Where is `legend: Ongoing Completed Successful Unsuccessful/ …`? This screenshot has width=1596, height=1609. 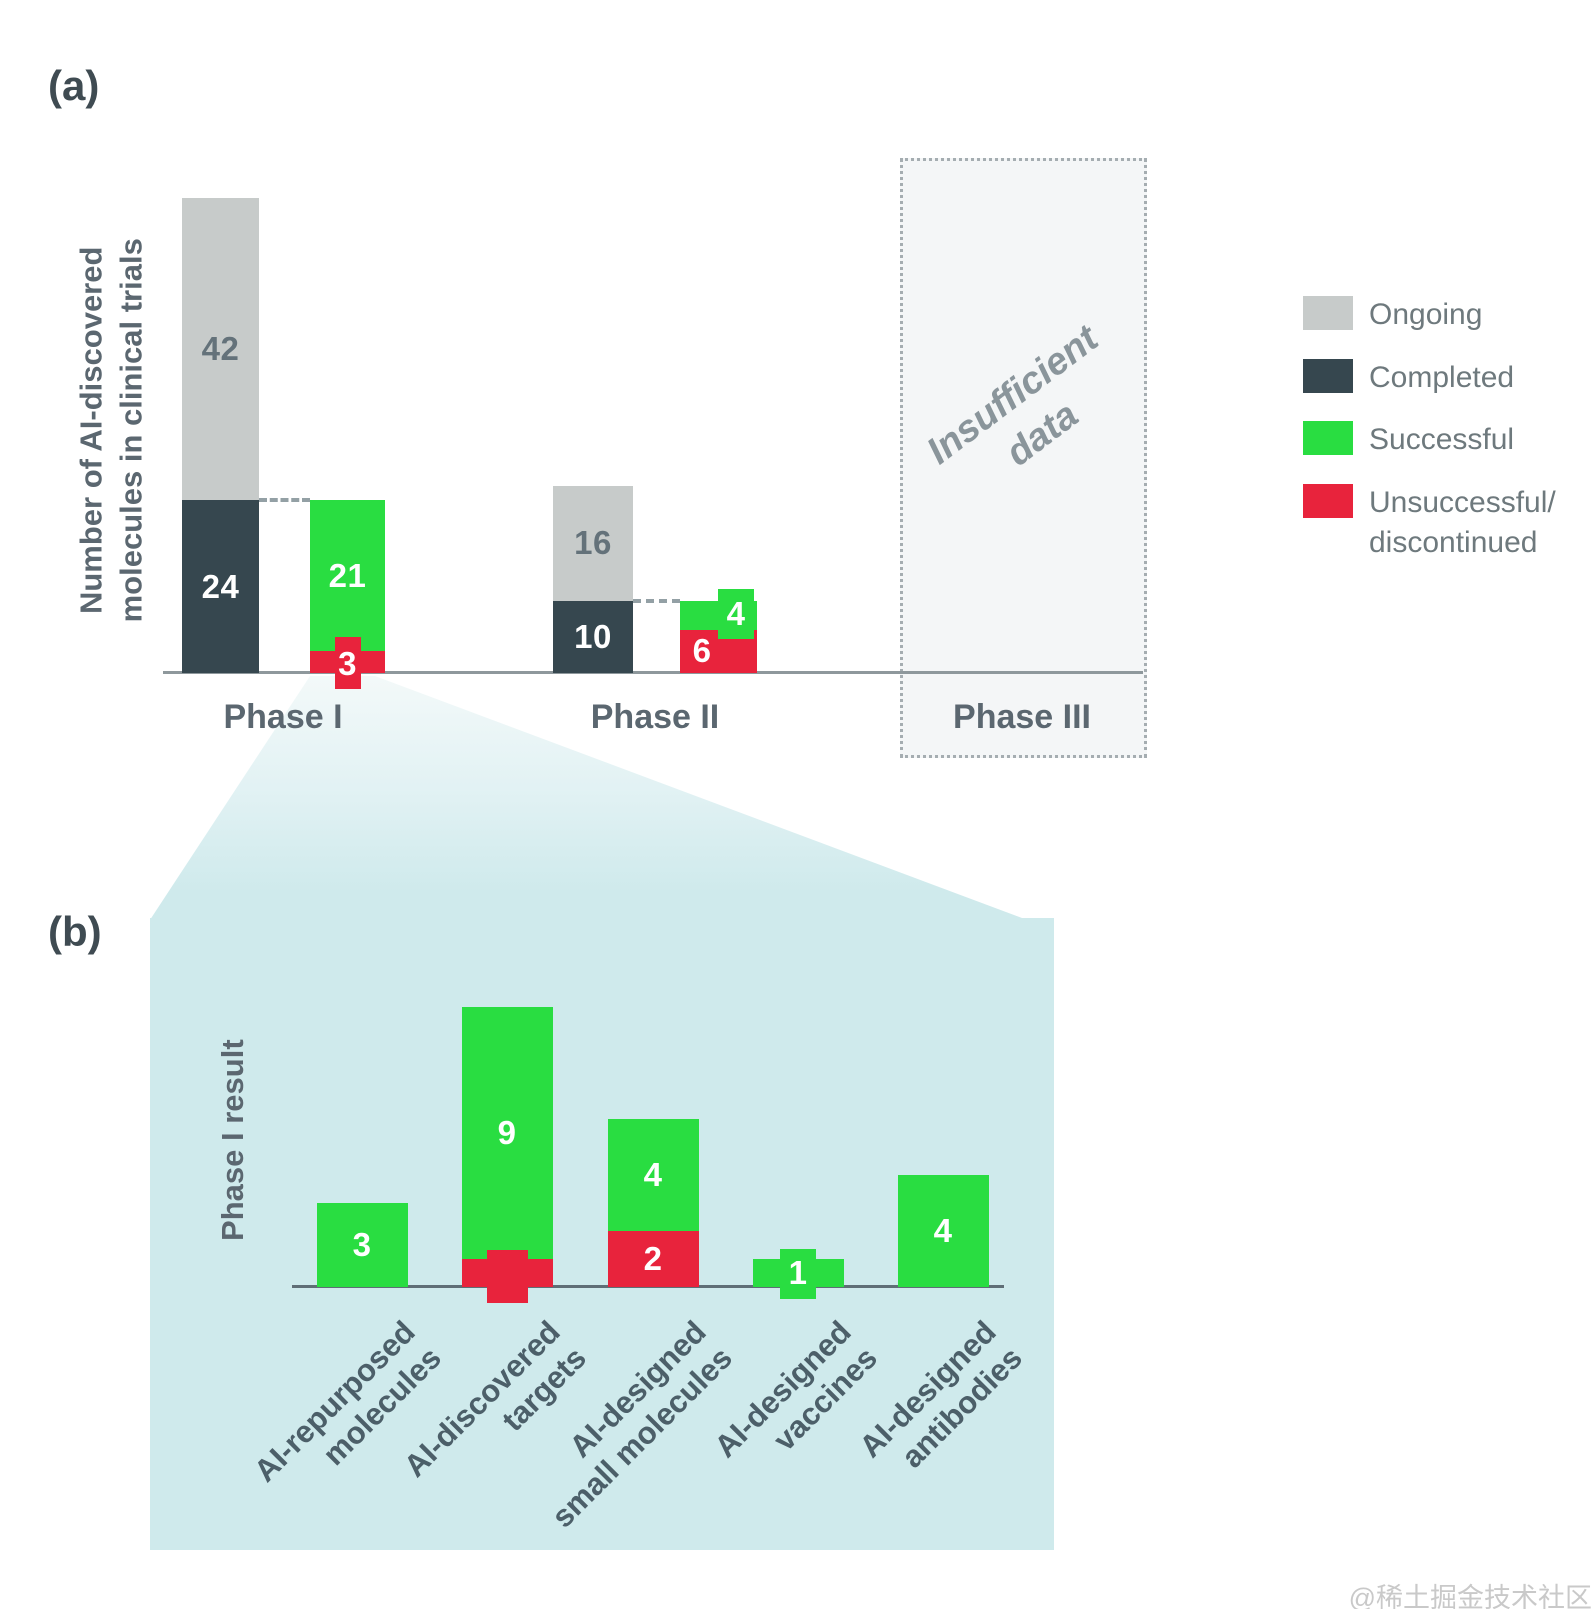
legend: Ongoing Completed Successful Unsuccessful/ … is located at coordinates (1429, 441).